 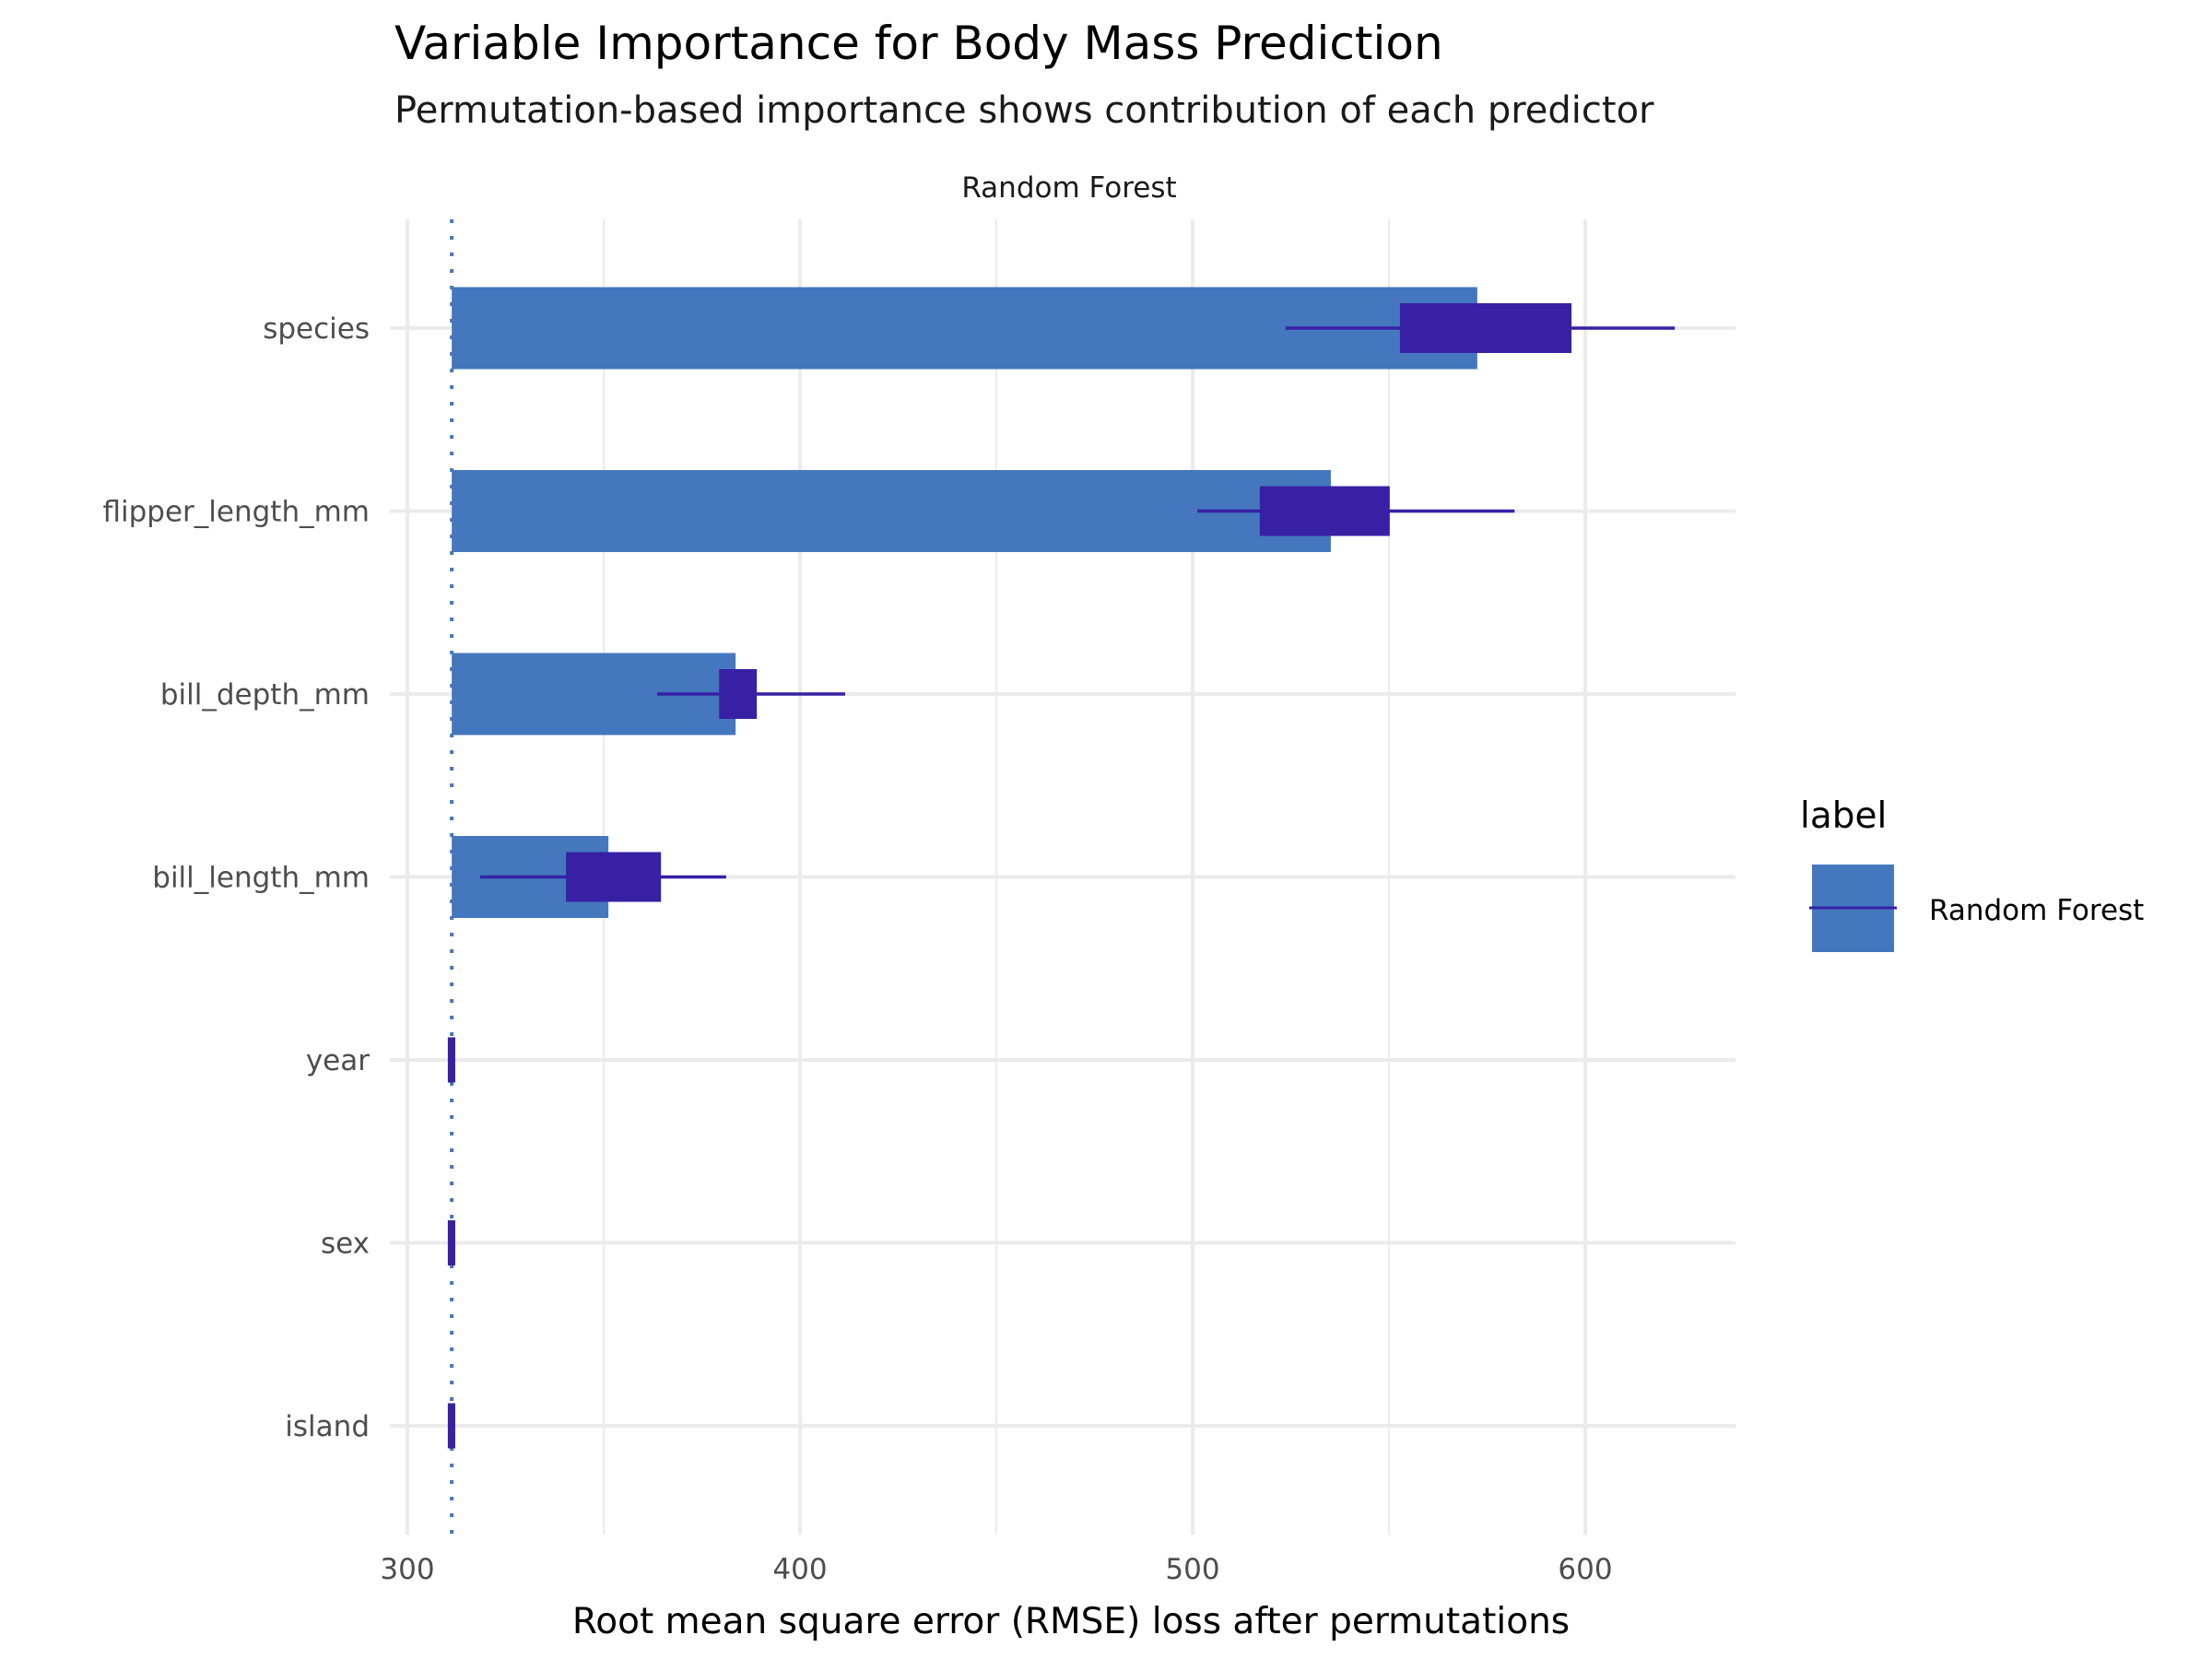 I want to click on y-tick-label: sex, so click(x=345, y=1244).